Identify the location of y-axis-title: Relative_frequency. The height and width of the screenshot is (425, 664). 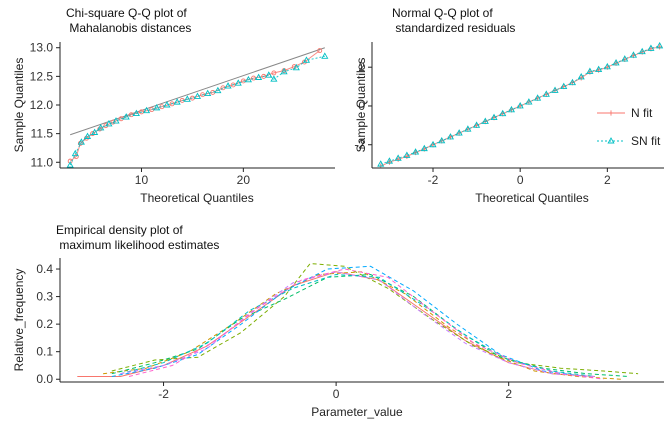
(19, 320).